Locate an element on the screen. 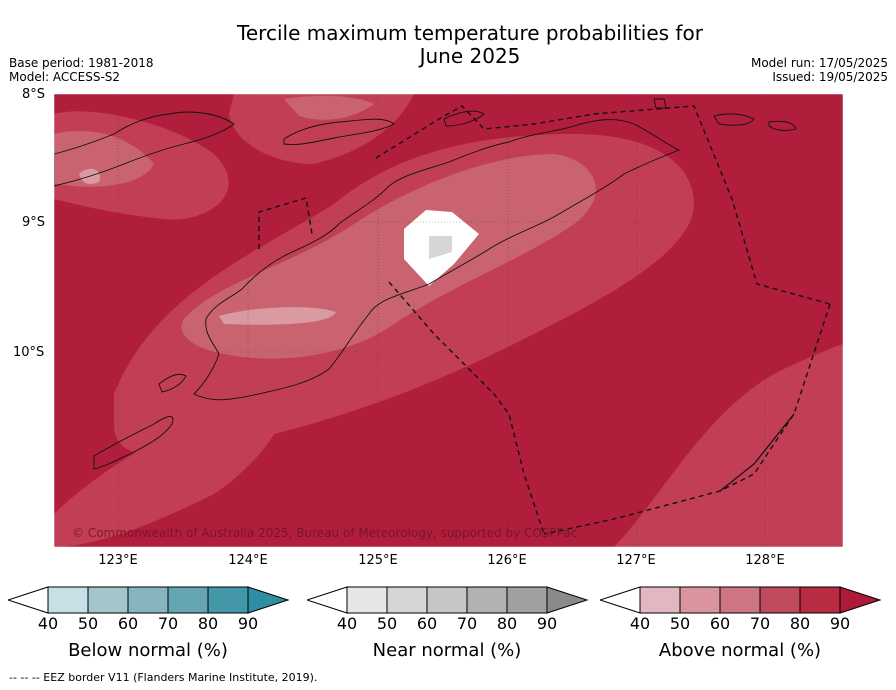  rote-coastline is located at coordinates (172, 383).